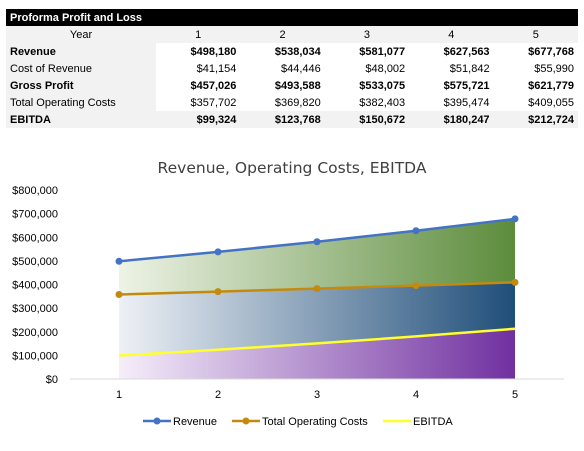  Describe the element at coordinates (416, 395) in the screenshot. I see `x-tick-label: 4` at that location.